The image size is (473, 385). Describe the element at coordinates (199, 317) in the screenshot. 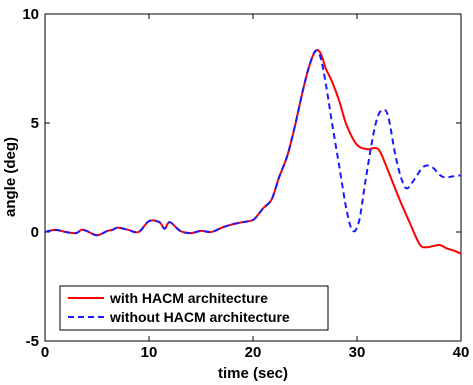

I see `legend-label-without-hacm: without HACM architecture` at that location.